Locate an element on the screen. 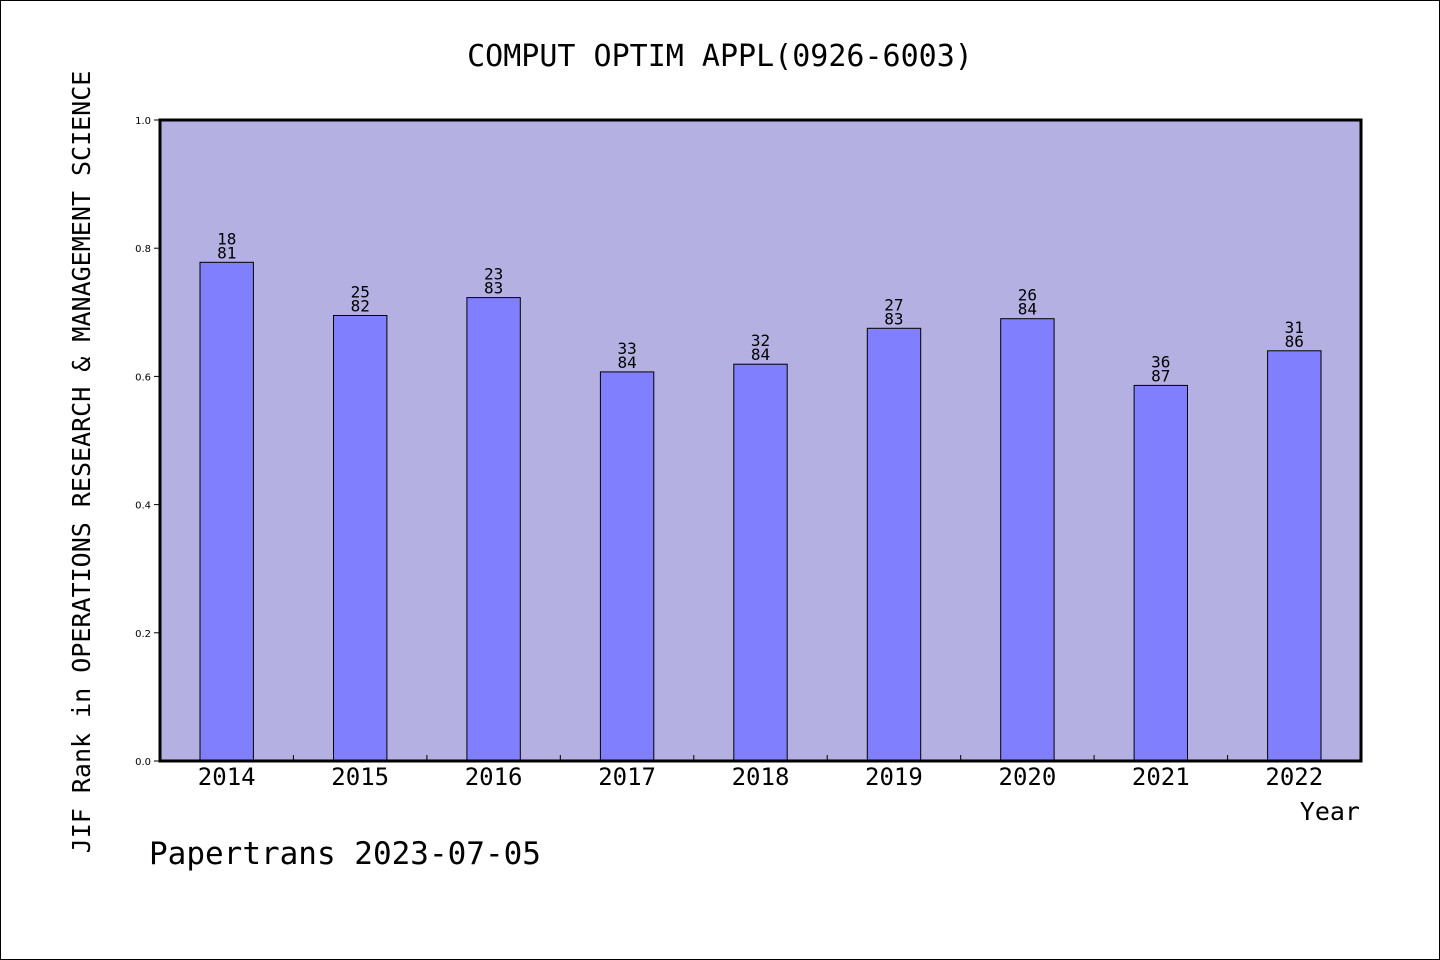 The image size is (1440, 960). bar-2017 is located at coordinates (627, 566).